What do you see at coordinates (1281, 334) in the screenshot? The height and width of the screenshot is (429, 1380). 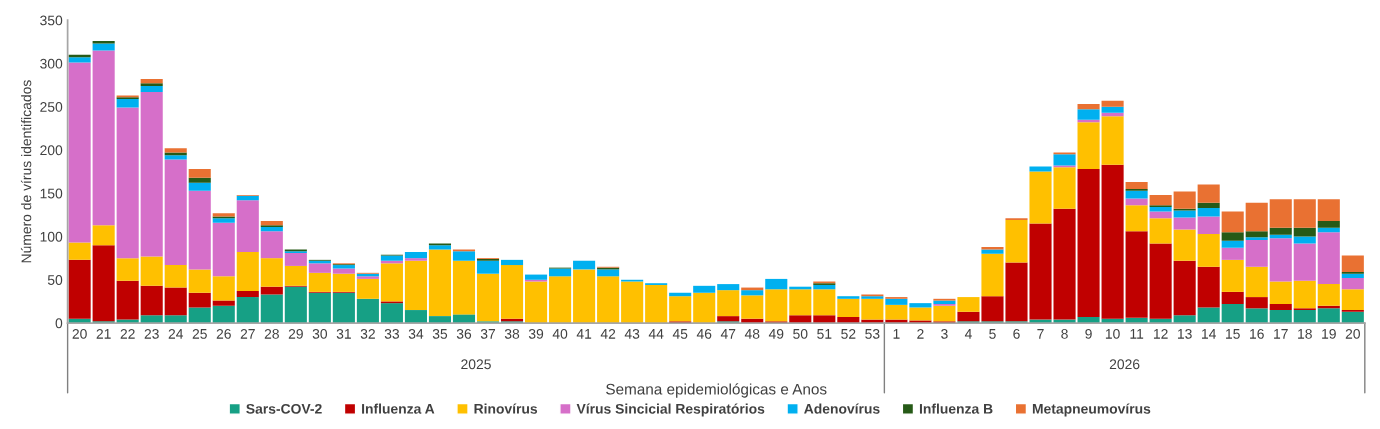 I see `x-tick-label: 17` at bounding box center [1281, 334].